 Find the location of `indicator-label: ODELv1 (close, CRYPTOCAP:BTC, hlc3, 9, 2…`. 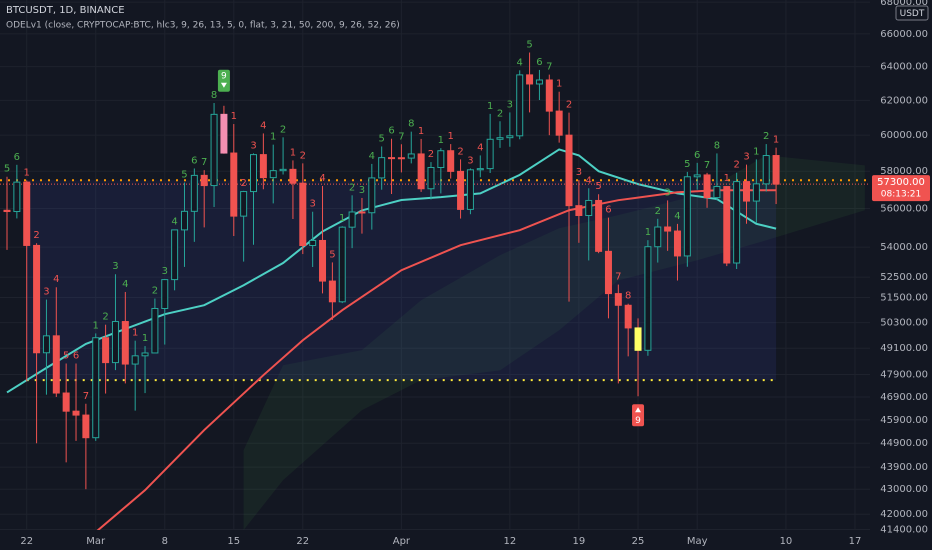

indicator-label: ODELv1 (close, CRYPTOCAP:BTC, hlc3, 9, 2… is located at coordinates (203, 26).